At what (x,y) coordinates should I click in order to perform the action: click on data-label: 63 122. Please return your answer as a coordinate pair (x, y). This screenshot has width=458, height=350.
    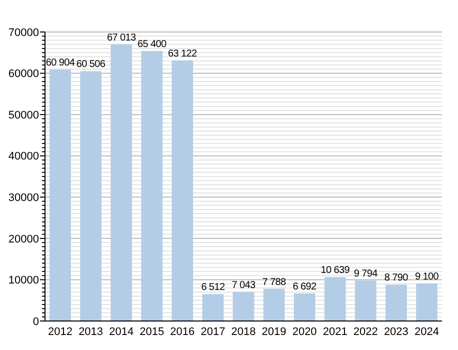
    Looking at the image, I should click on (183, 54).